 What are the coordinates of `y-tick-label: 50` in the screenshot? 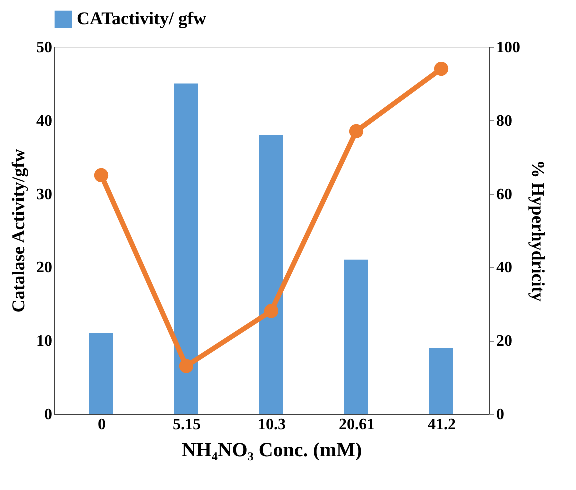 It's located at (44, 48).